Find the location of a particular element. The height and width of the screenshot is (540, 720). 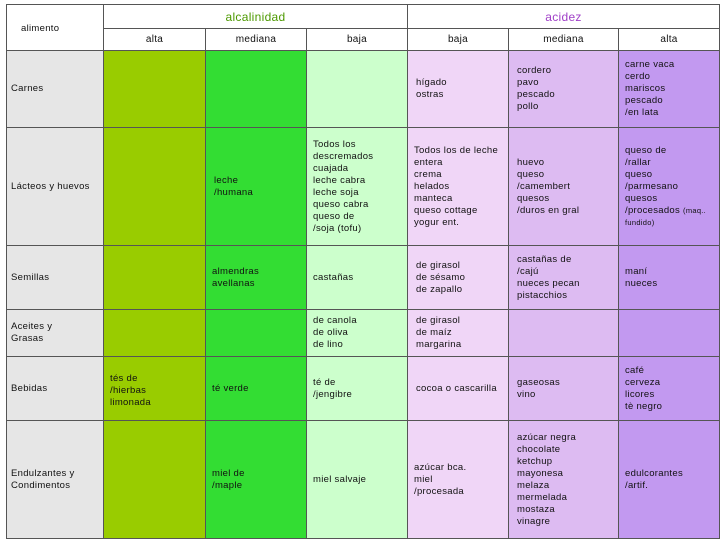

alimento-label: alimento is located at coordinates (40, 28).